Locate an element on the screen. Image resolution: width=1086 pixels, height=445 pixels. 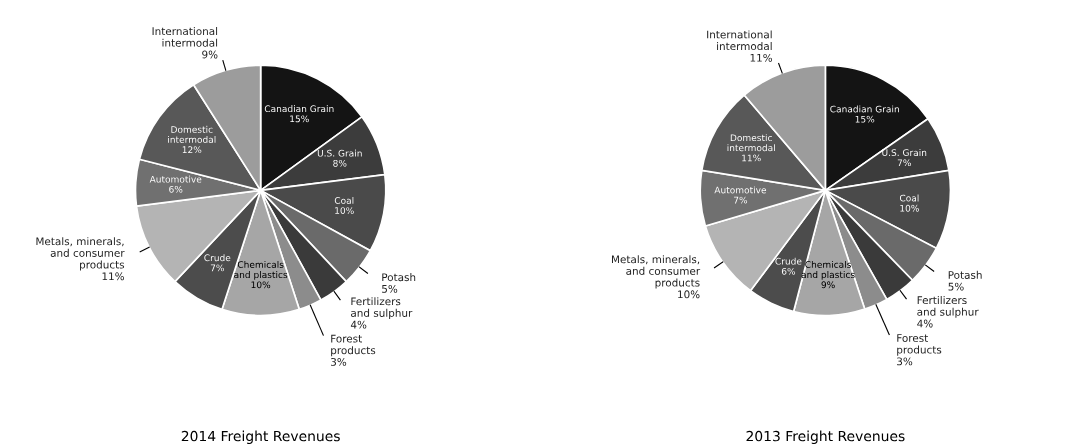
text: 2014 Freight Revenues is located at coordinates (260, 437).